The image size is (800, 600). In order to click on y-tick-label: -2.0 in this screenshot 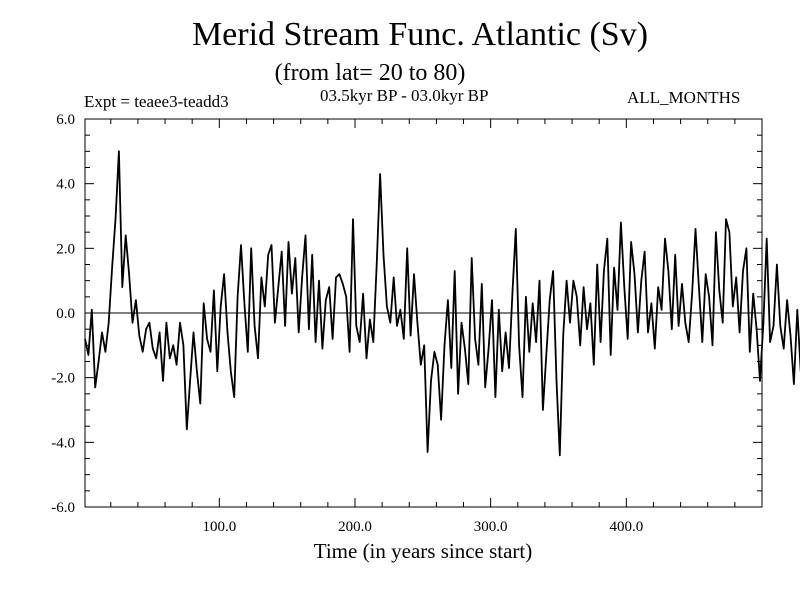, I will do `click(63, 379)`.